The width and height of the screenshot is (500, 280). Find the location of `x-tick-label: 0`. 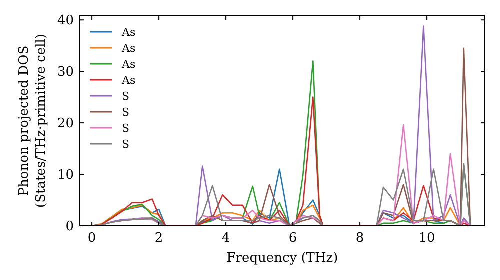

x-tick-label: 0 is located at coordinates (92, 238).